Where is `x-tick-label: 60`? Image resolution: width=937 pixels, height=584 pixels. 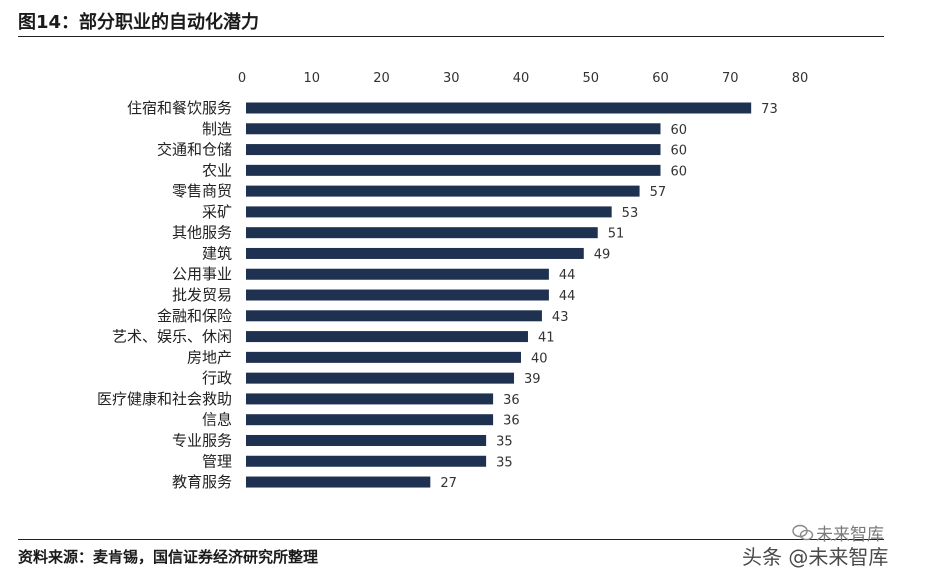
x-tick-label: 60 is located at coordinates (660, 78).